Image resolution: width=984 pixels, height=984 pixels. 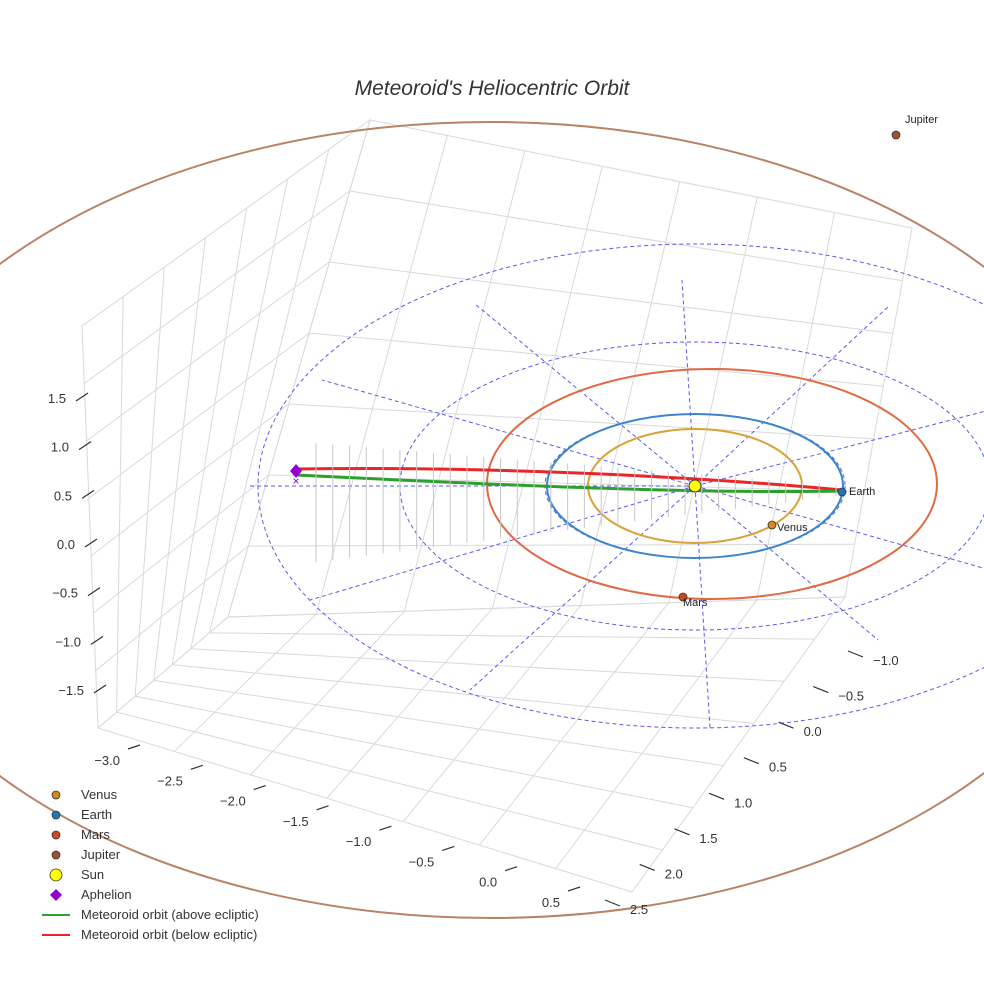 I want to click on z-tick-label: −0.5, so click(x=65, y=593).